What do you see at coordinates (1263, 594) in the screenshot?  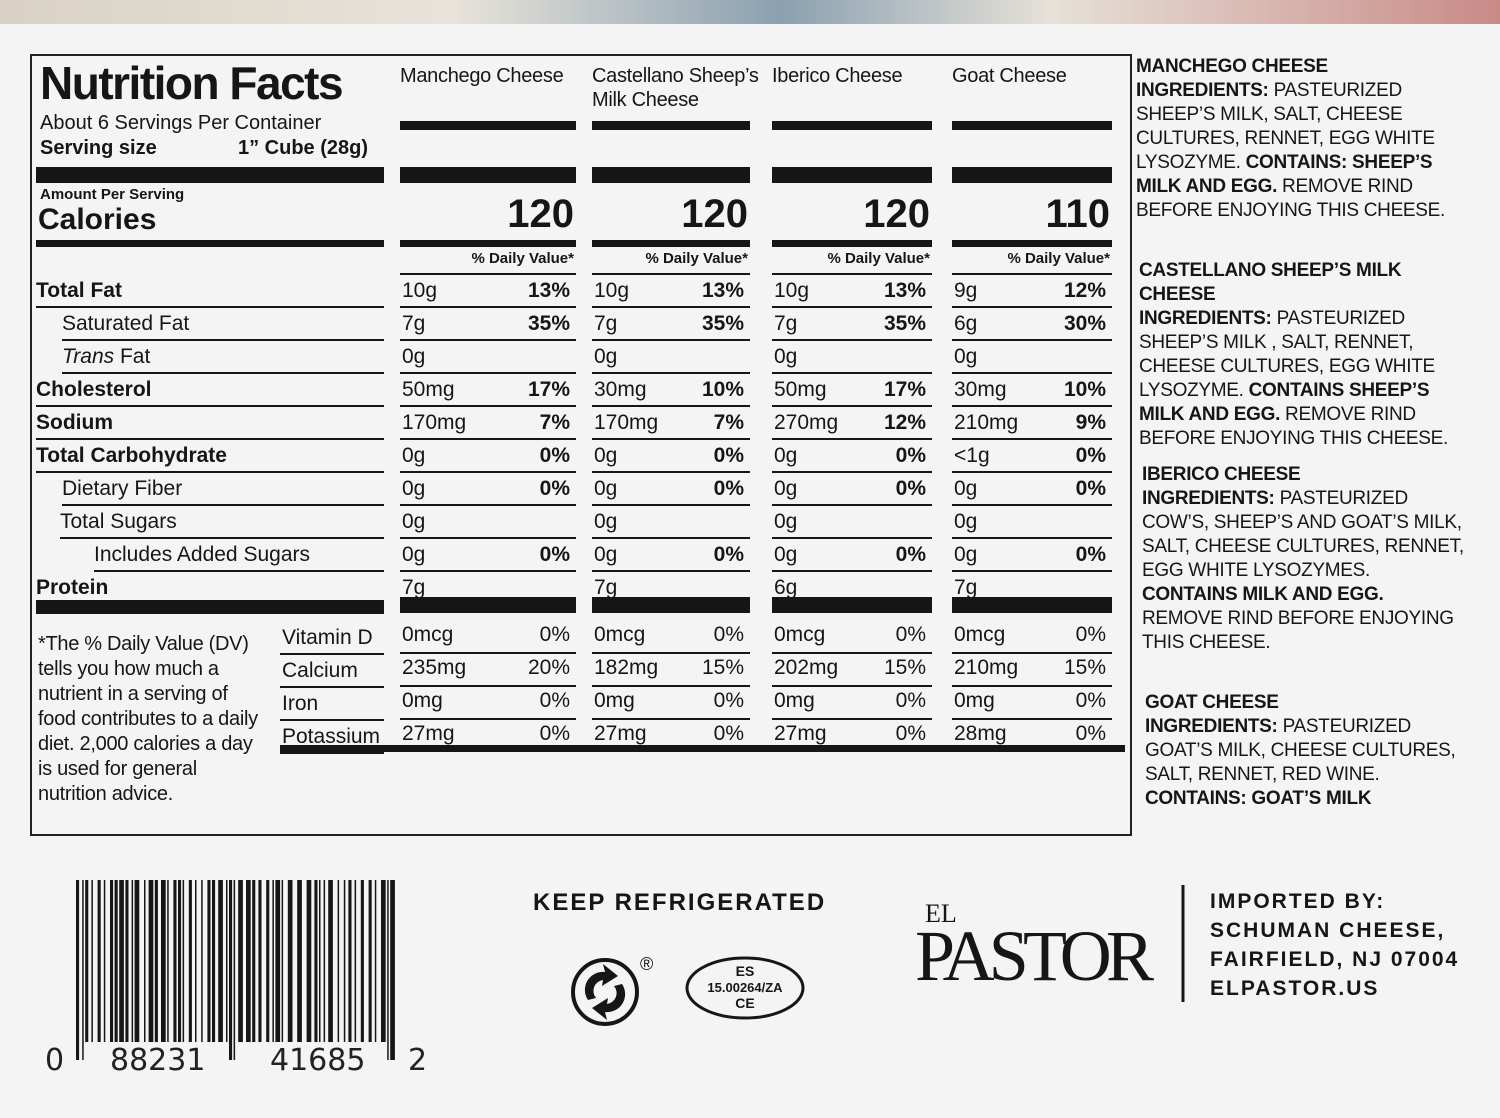 I see `ingredient-contains: CONTAINS MILK AND EGG.` at bounding box center [1263, 594].